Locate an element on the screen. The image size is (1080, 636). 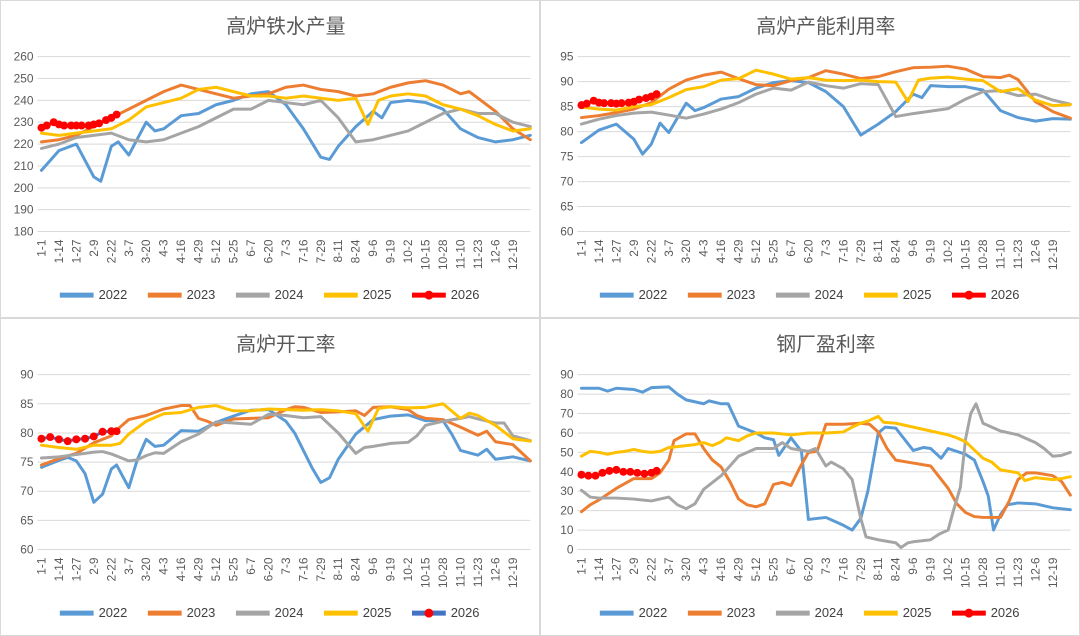
x-axis-label: 12-19 is located at coordinates (513, 254).